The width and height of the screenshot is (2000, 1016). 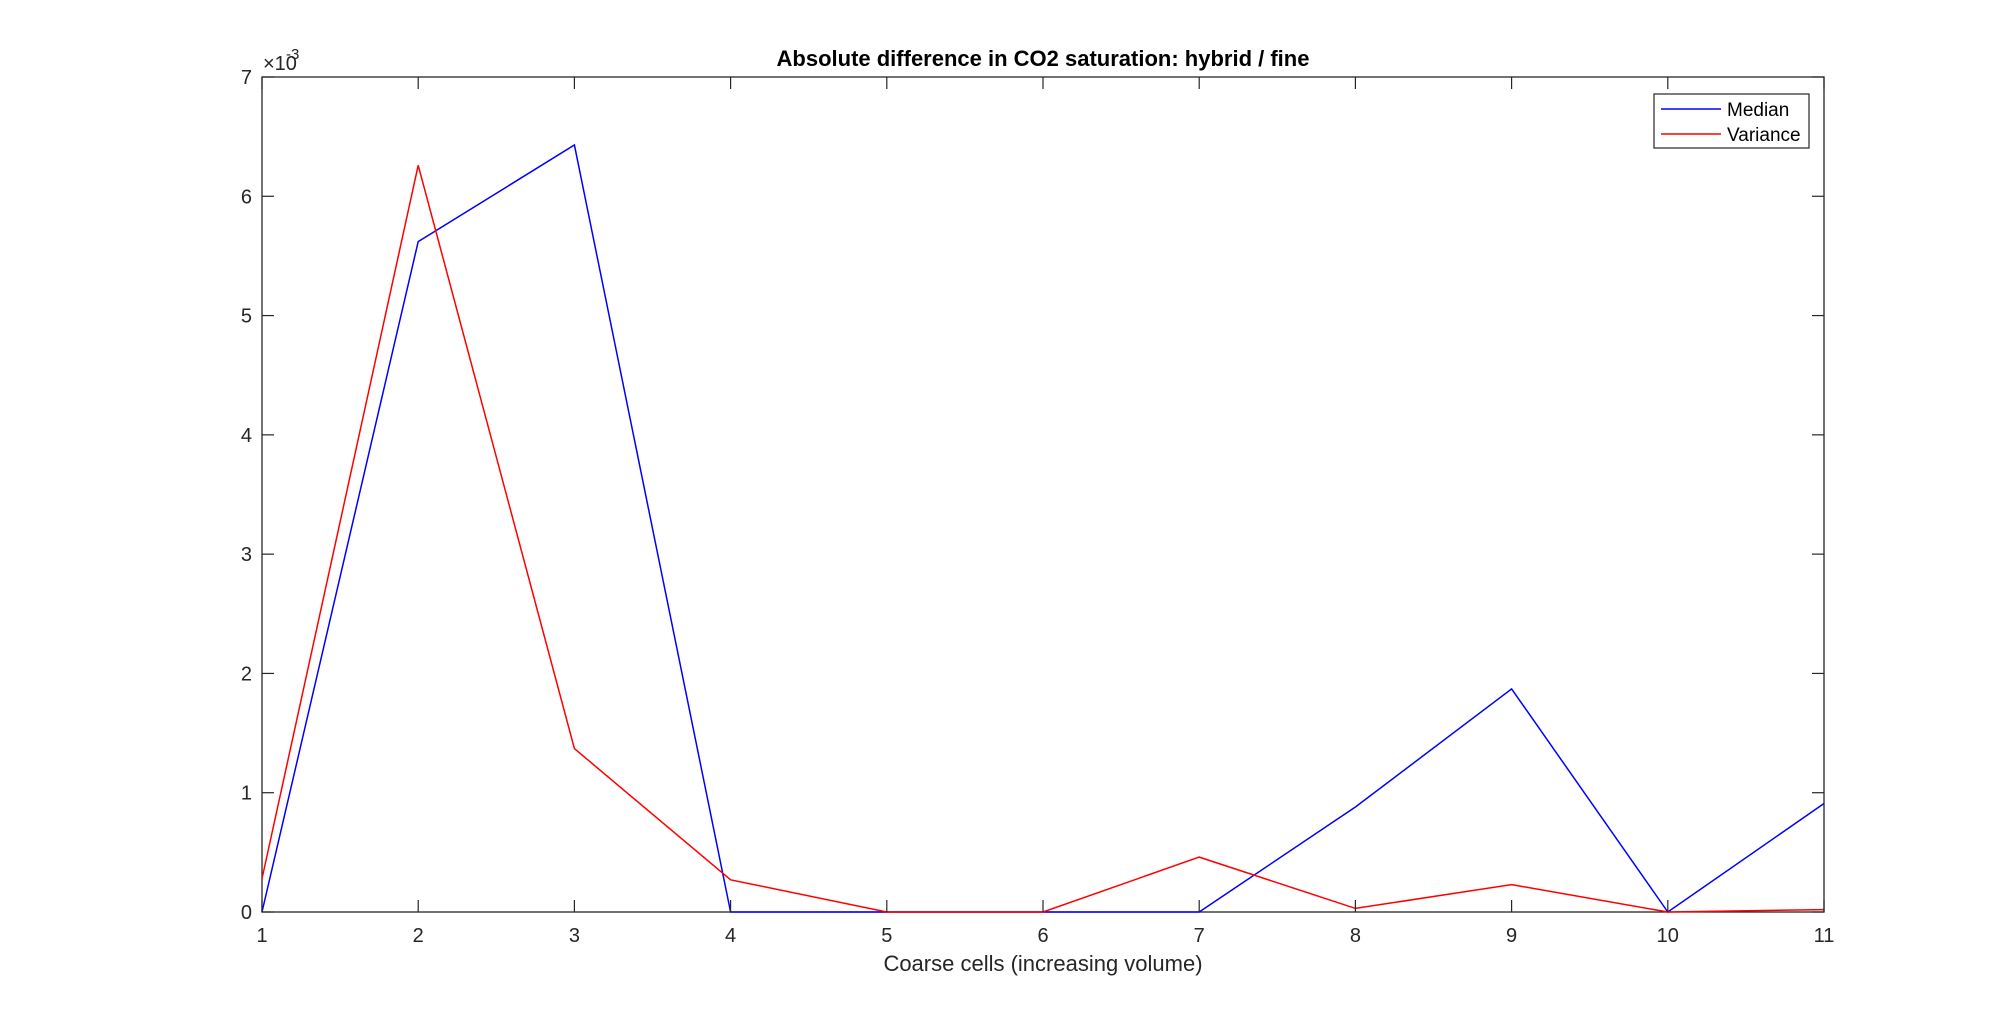 I want to click on legend: Median Variance, so click(x=1731, y=121).